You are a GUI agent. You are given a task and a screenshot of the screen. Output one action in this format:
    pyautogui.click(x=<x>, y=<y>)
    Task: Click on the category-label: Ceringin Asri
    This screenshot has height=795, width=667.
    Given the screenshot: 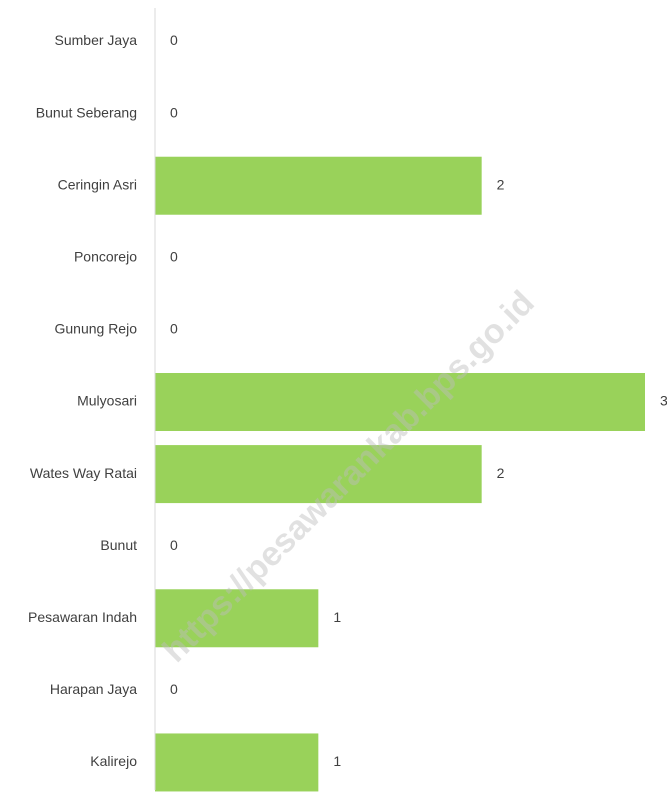 What is the action you would take?
    pyautogui.click(x=97, y=184)
    